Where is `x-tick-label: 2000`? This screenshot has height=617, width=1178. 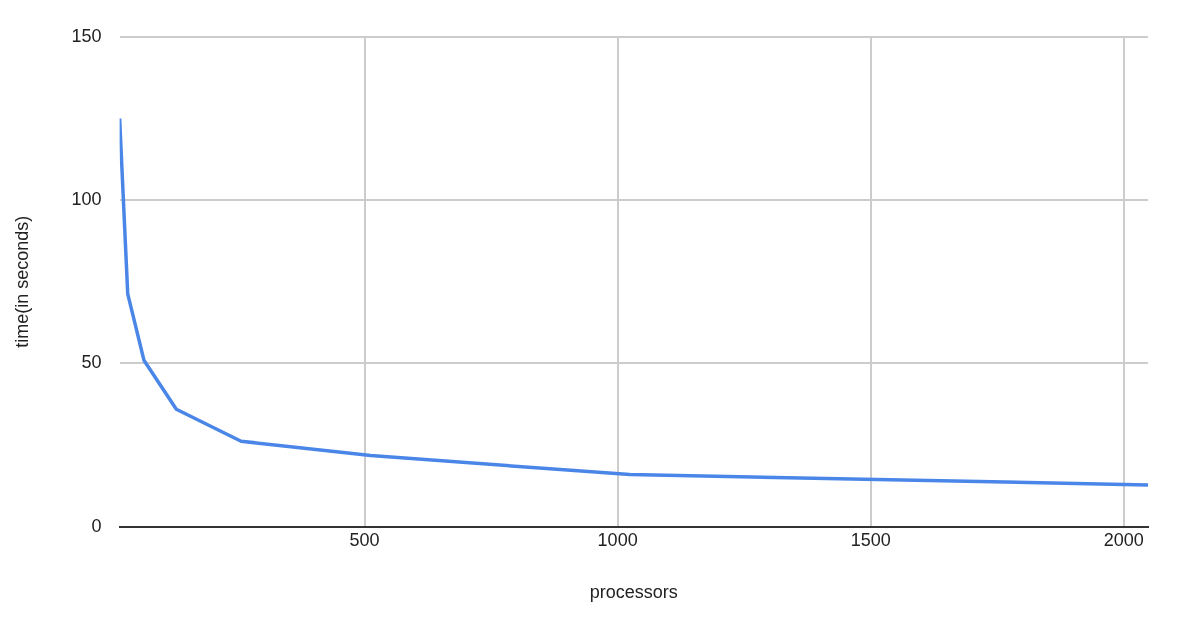
x-tick-label: 2000 is located at coordinates (1123, 539).